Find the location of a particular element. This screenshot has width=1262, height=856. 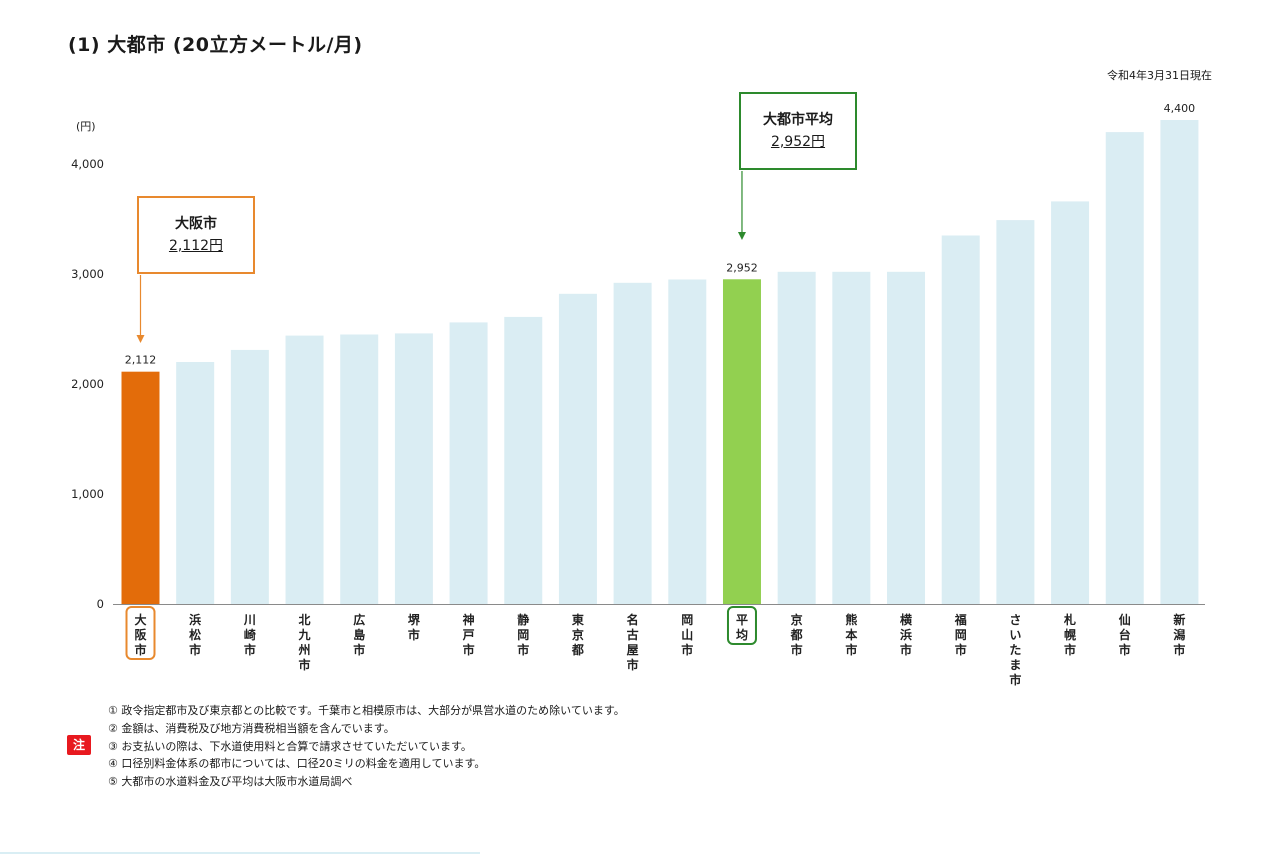

x-tick-label: 札幌市 is located at coordinates (1069, 634).